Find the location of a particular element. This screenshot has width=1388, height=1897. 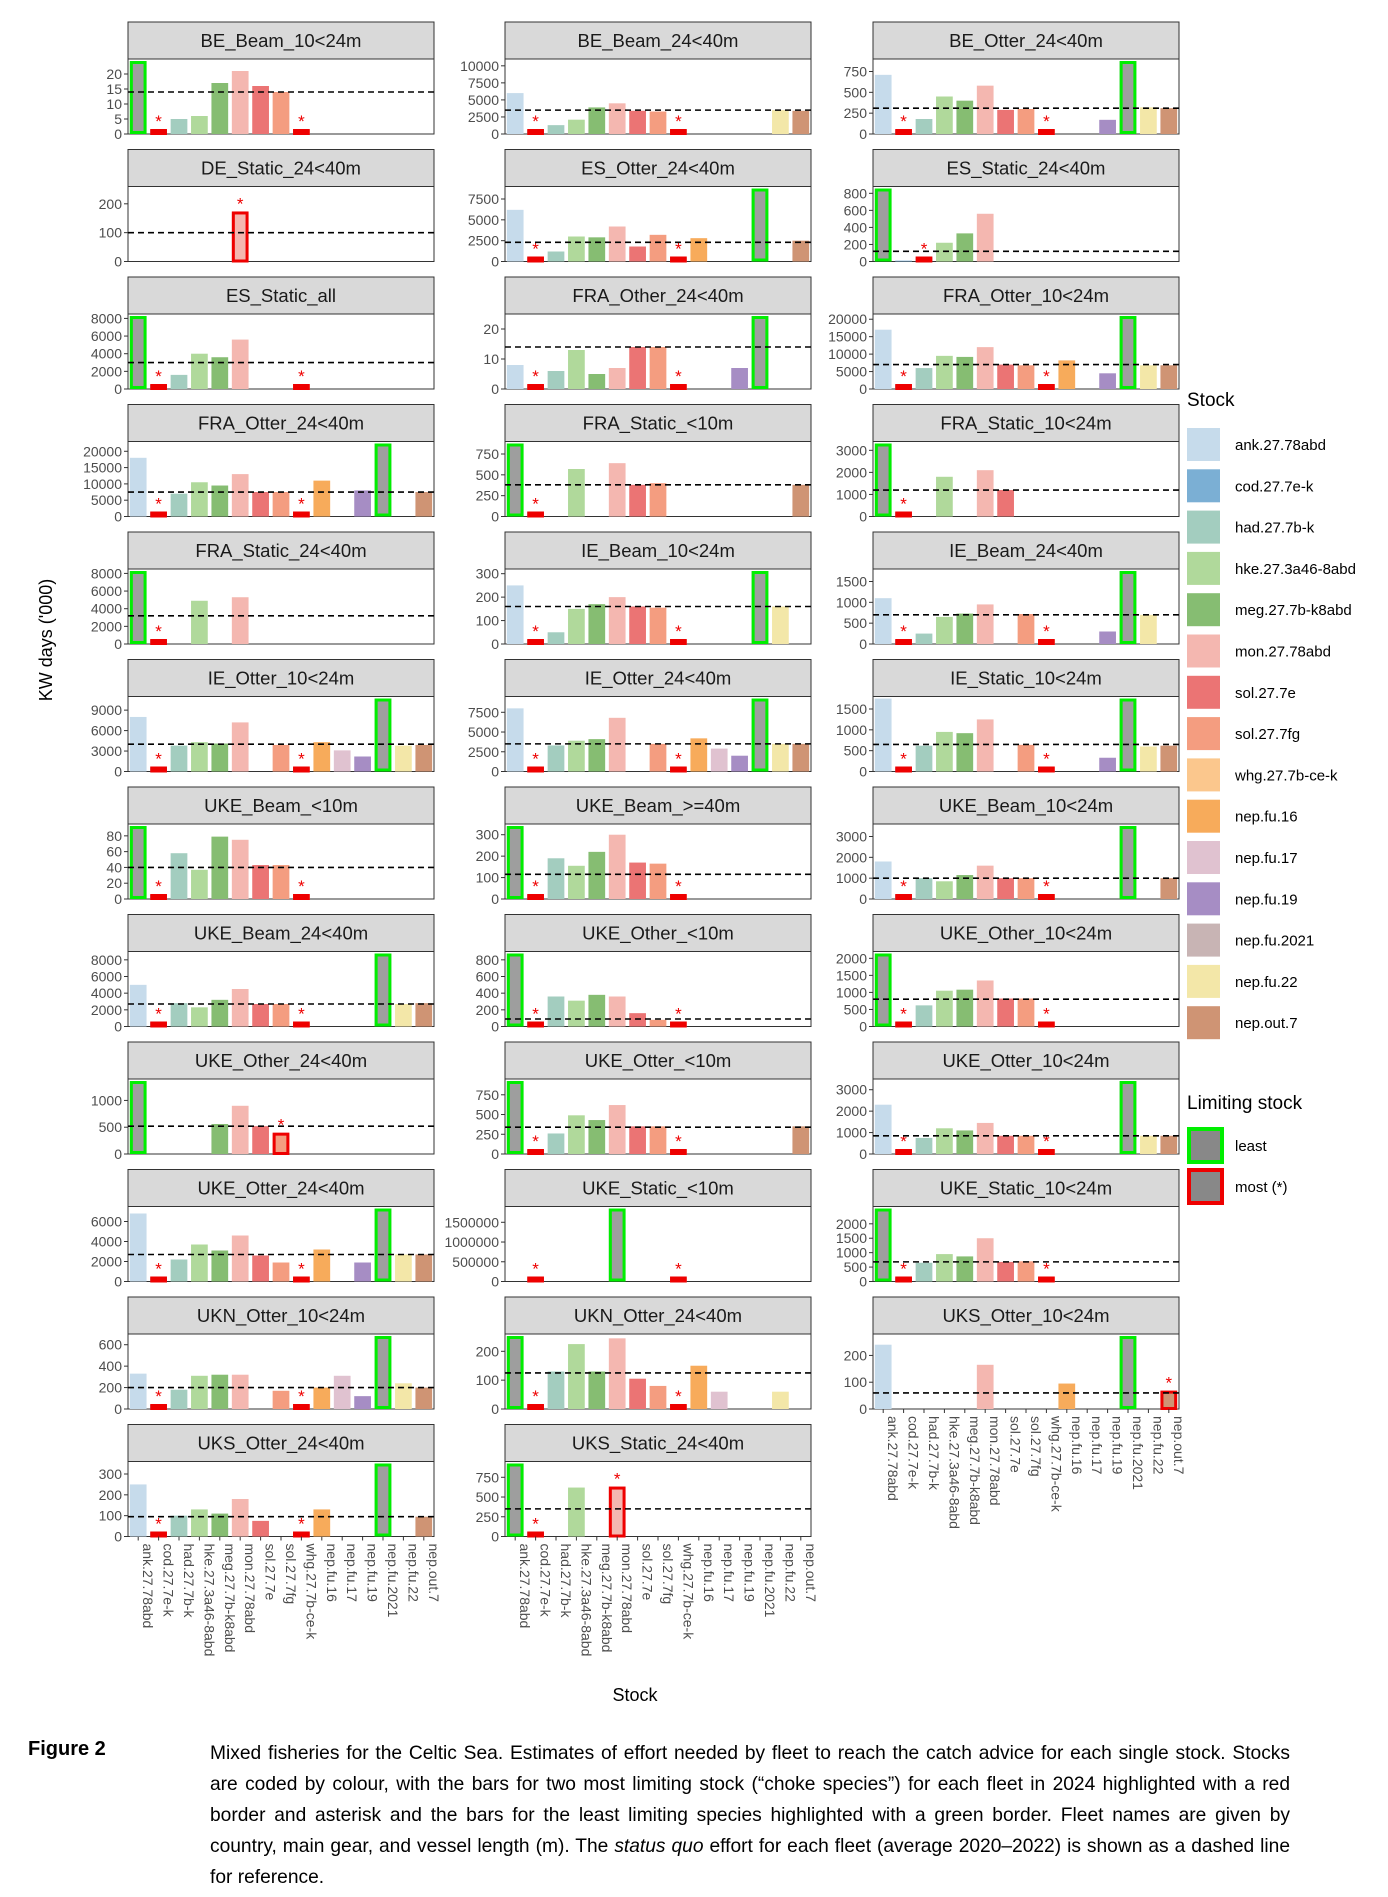

y-tick-label: 1500000 is located at coordinates (471, 1222).